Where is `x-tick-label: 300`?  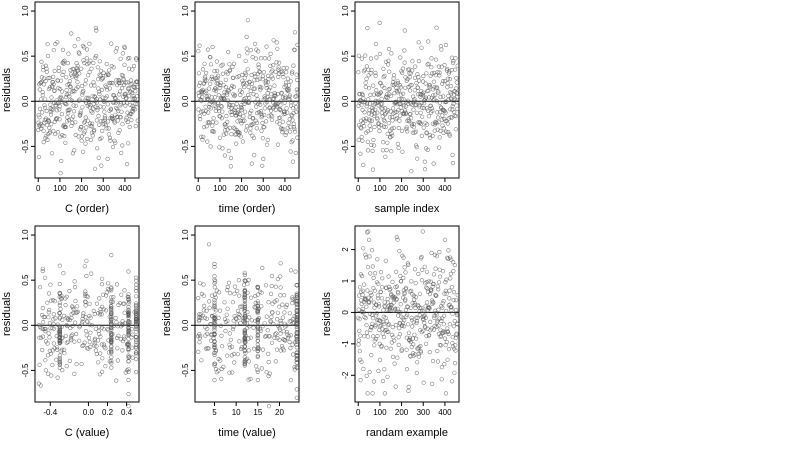
x-tick-label: 300 is located at coordinates (424, 412).